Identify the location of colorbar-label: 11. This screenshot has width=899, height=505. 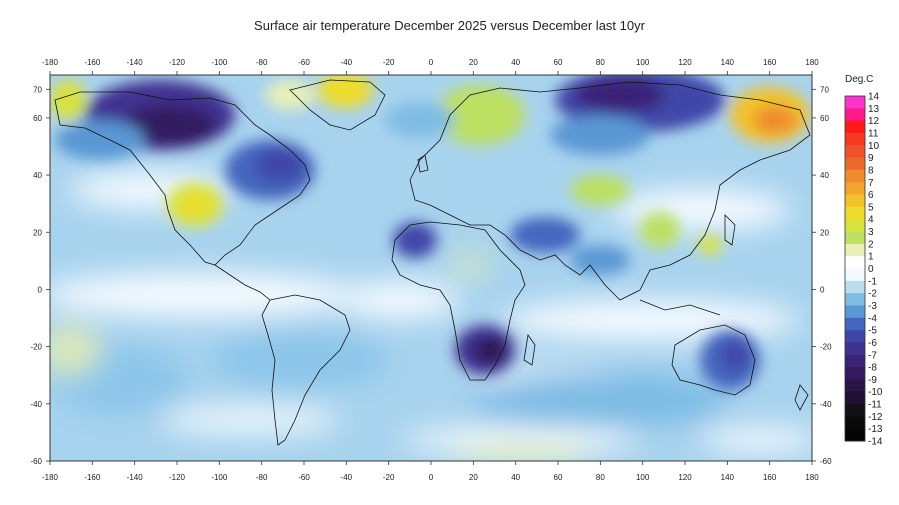
(873, 133).